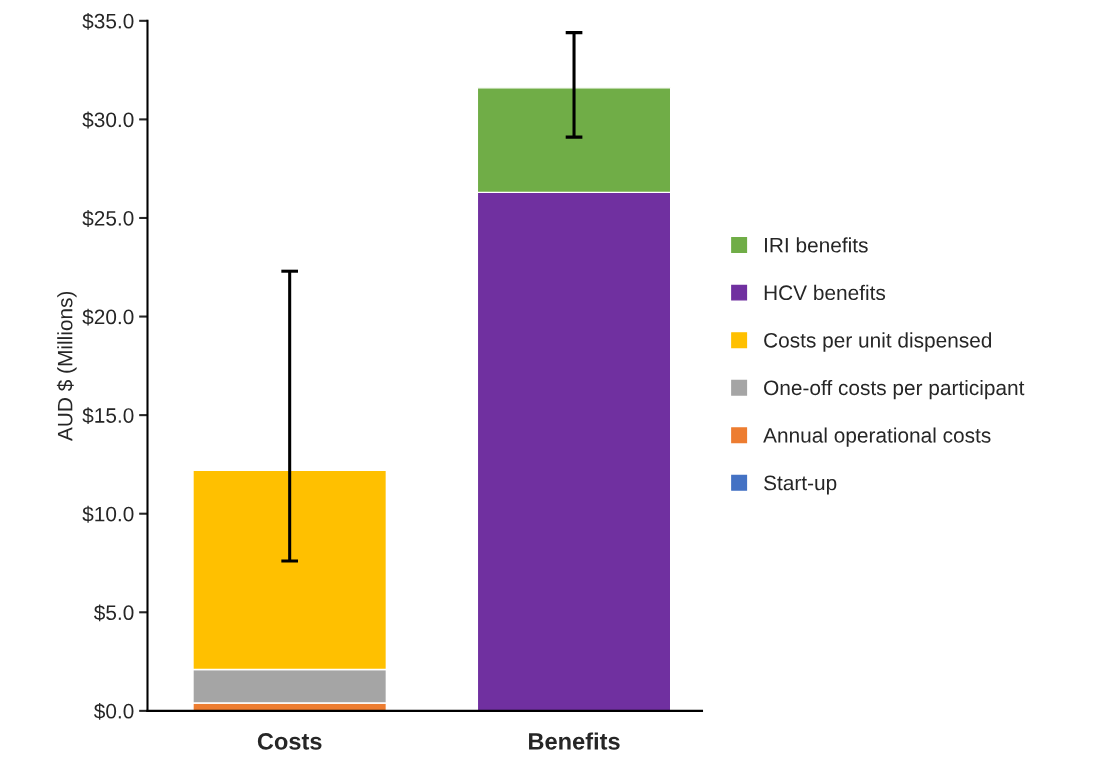 This screenshot has height=771, width=1109. Describe the element at coordinates (894, 389) in the screenshot. I see `legend-label: One-off costs per participant` at that location.